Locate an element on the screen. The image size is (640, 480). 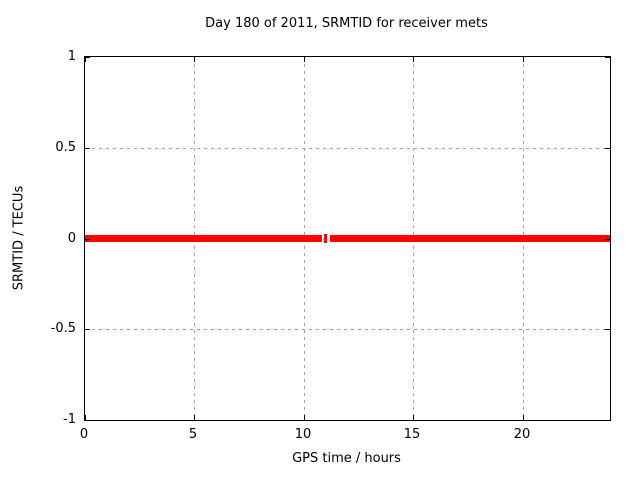
y-tick-label: -0.5 is located at coordinates (63, 328).